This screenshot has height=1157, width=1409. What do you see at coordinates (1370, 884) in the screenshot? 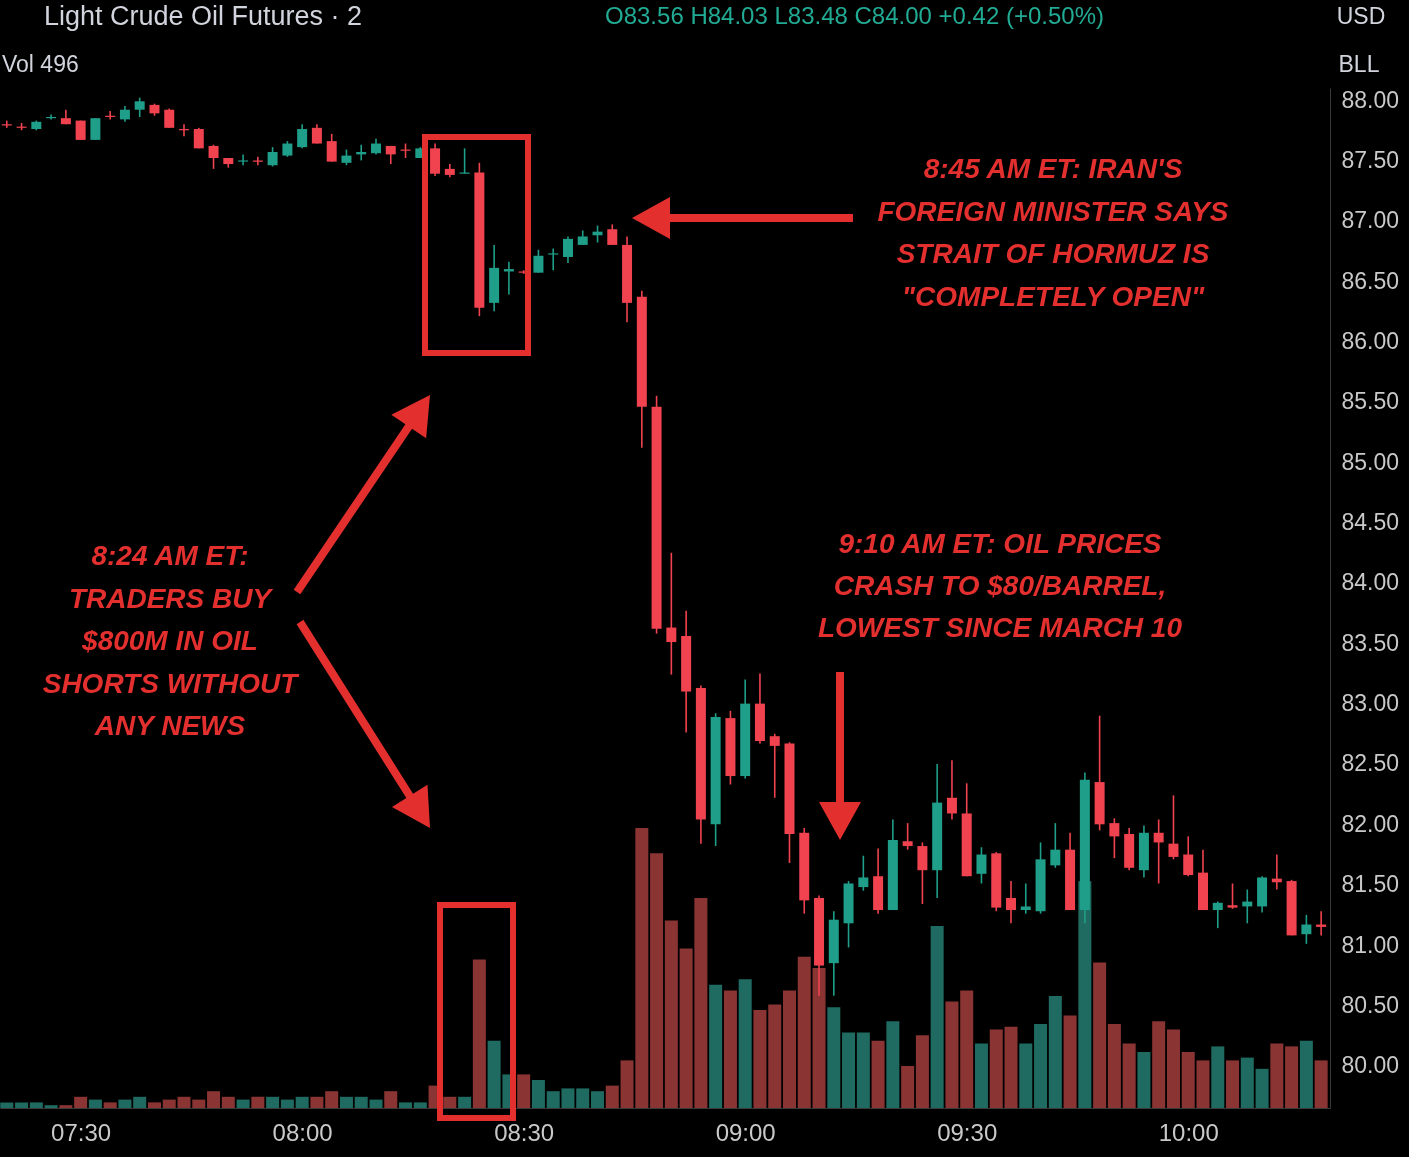
I see `y-tick-label: 81.50` at bounding box center [1370, 884].